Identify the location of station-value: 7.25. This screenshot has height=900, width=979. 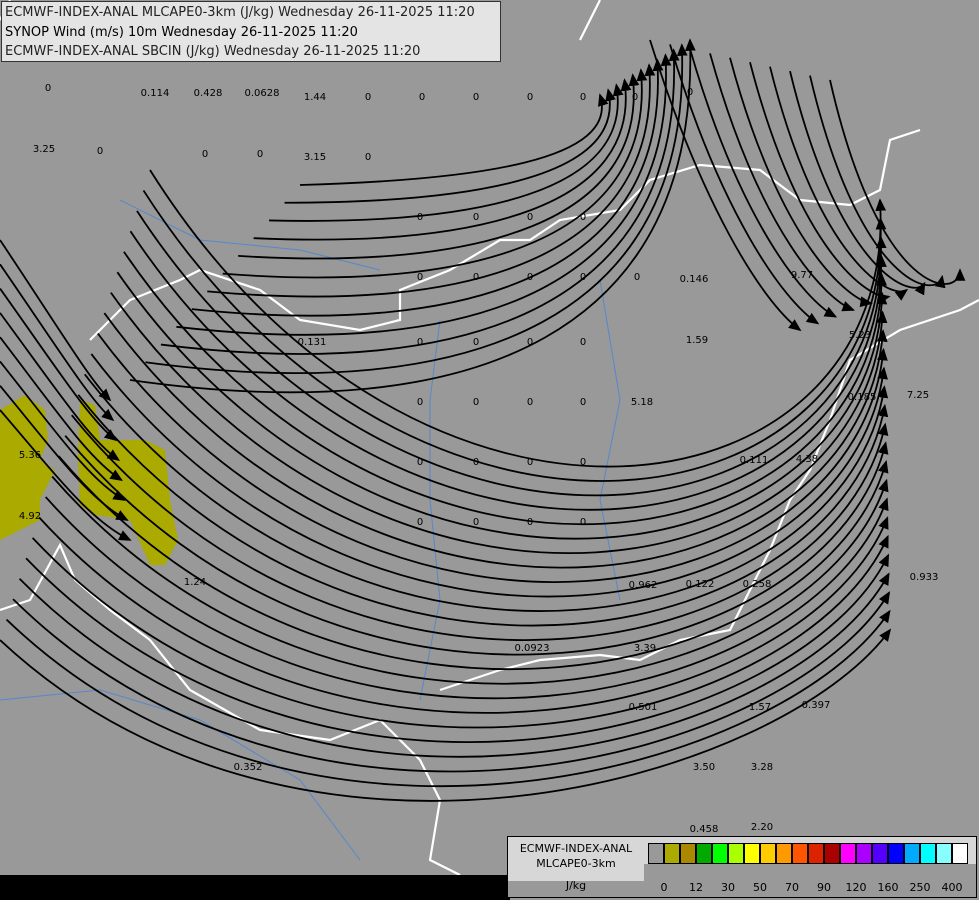
(918, 395).